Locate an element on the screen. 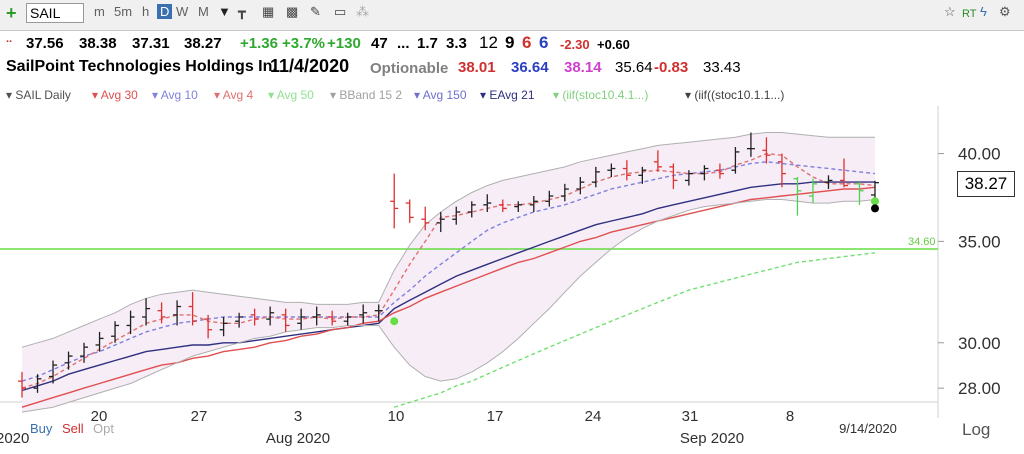 The width and height of the screenshot is (1024, 454). period-week: W is located at coordinates (182, 11).